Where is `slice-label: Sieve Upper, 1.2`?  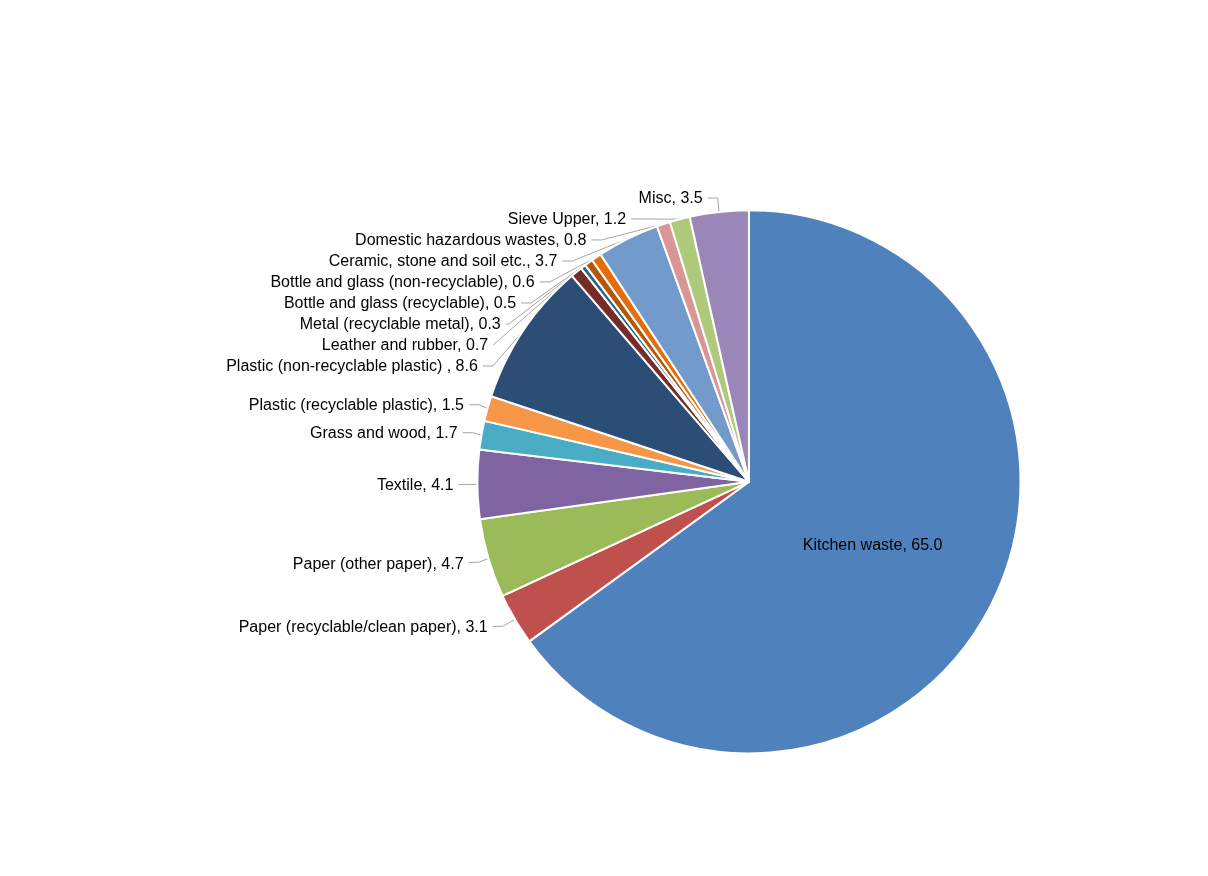
slice-label: Sieve Upper, 1.2 is located at coordinates (567, 219).